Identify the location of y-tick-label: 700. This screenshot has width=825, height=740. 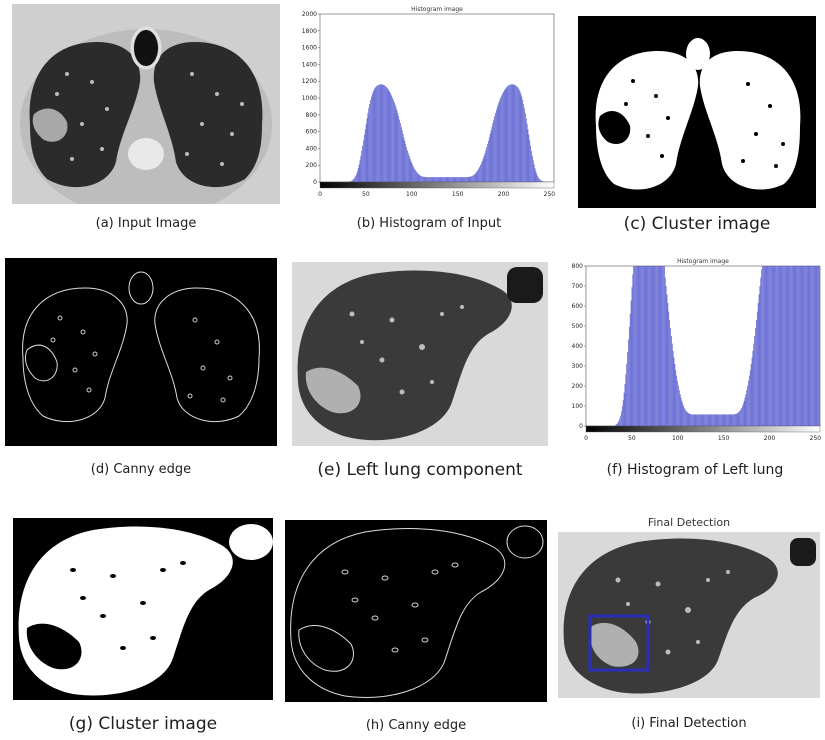
(578, 286).